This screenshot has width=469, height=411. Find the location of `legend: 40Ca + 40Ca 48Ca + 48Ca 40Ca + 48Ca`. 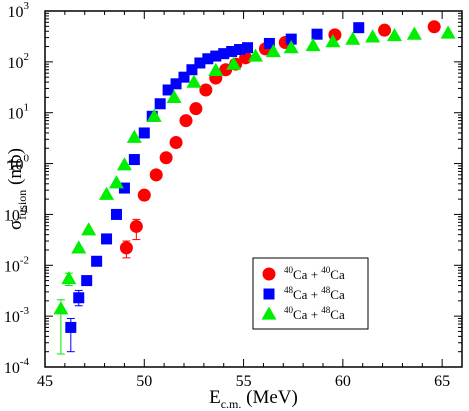

legend: 40Ca + 40Ca 48Ca + 48Ca 40Ca + 48Ca is located at coordinates (310, 293).